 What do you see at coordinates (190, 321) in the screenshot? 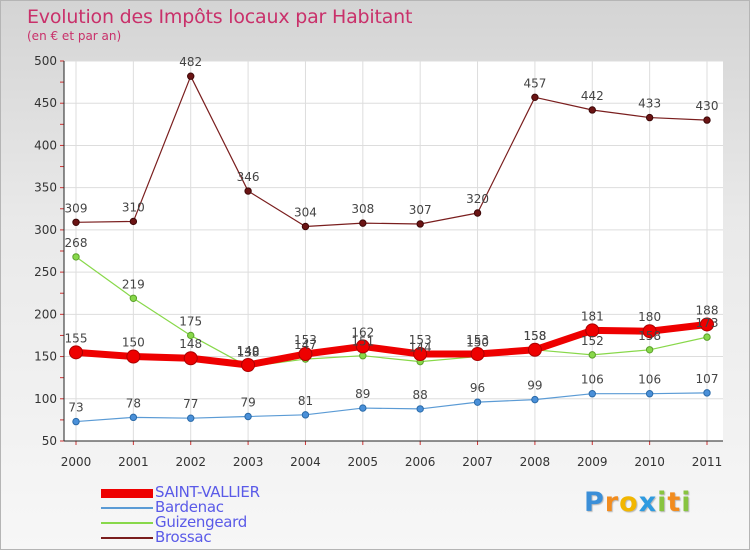
I see `data-label-guizengeard: 175` at bounding box center [190, 321].